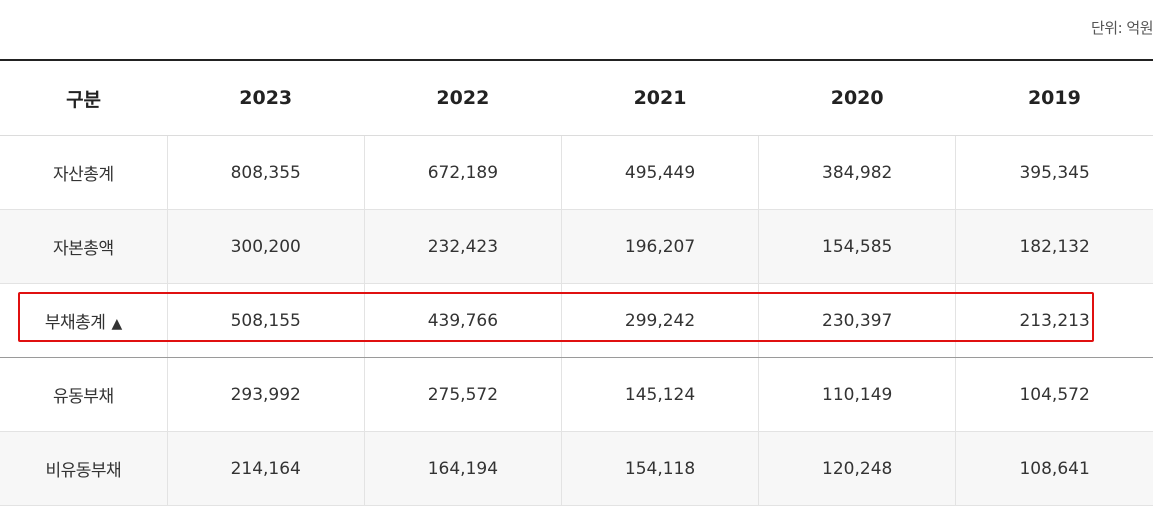 This screenshot has height=515, width=1164. I want to click on table-cell: 108,641, so click(1054, 468).